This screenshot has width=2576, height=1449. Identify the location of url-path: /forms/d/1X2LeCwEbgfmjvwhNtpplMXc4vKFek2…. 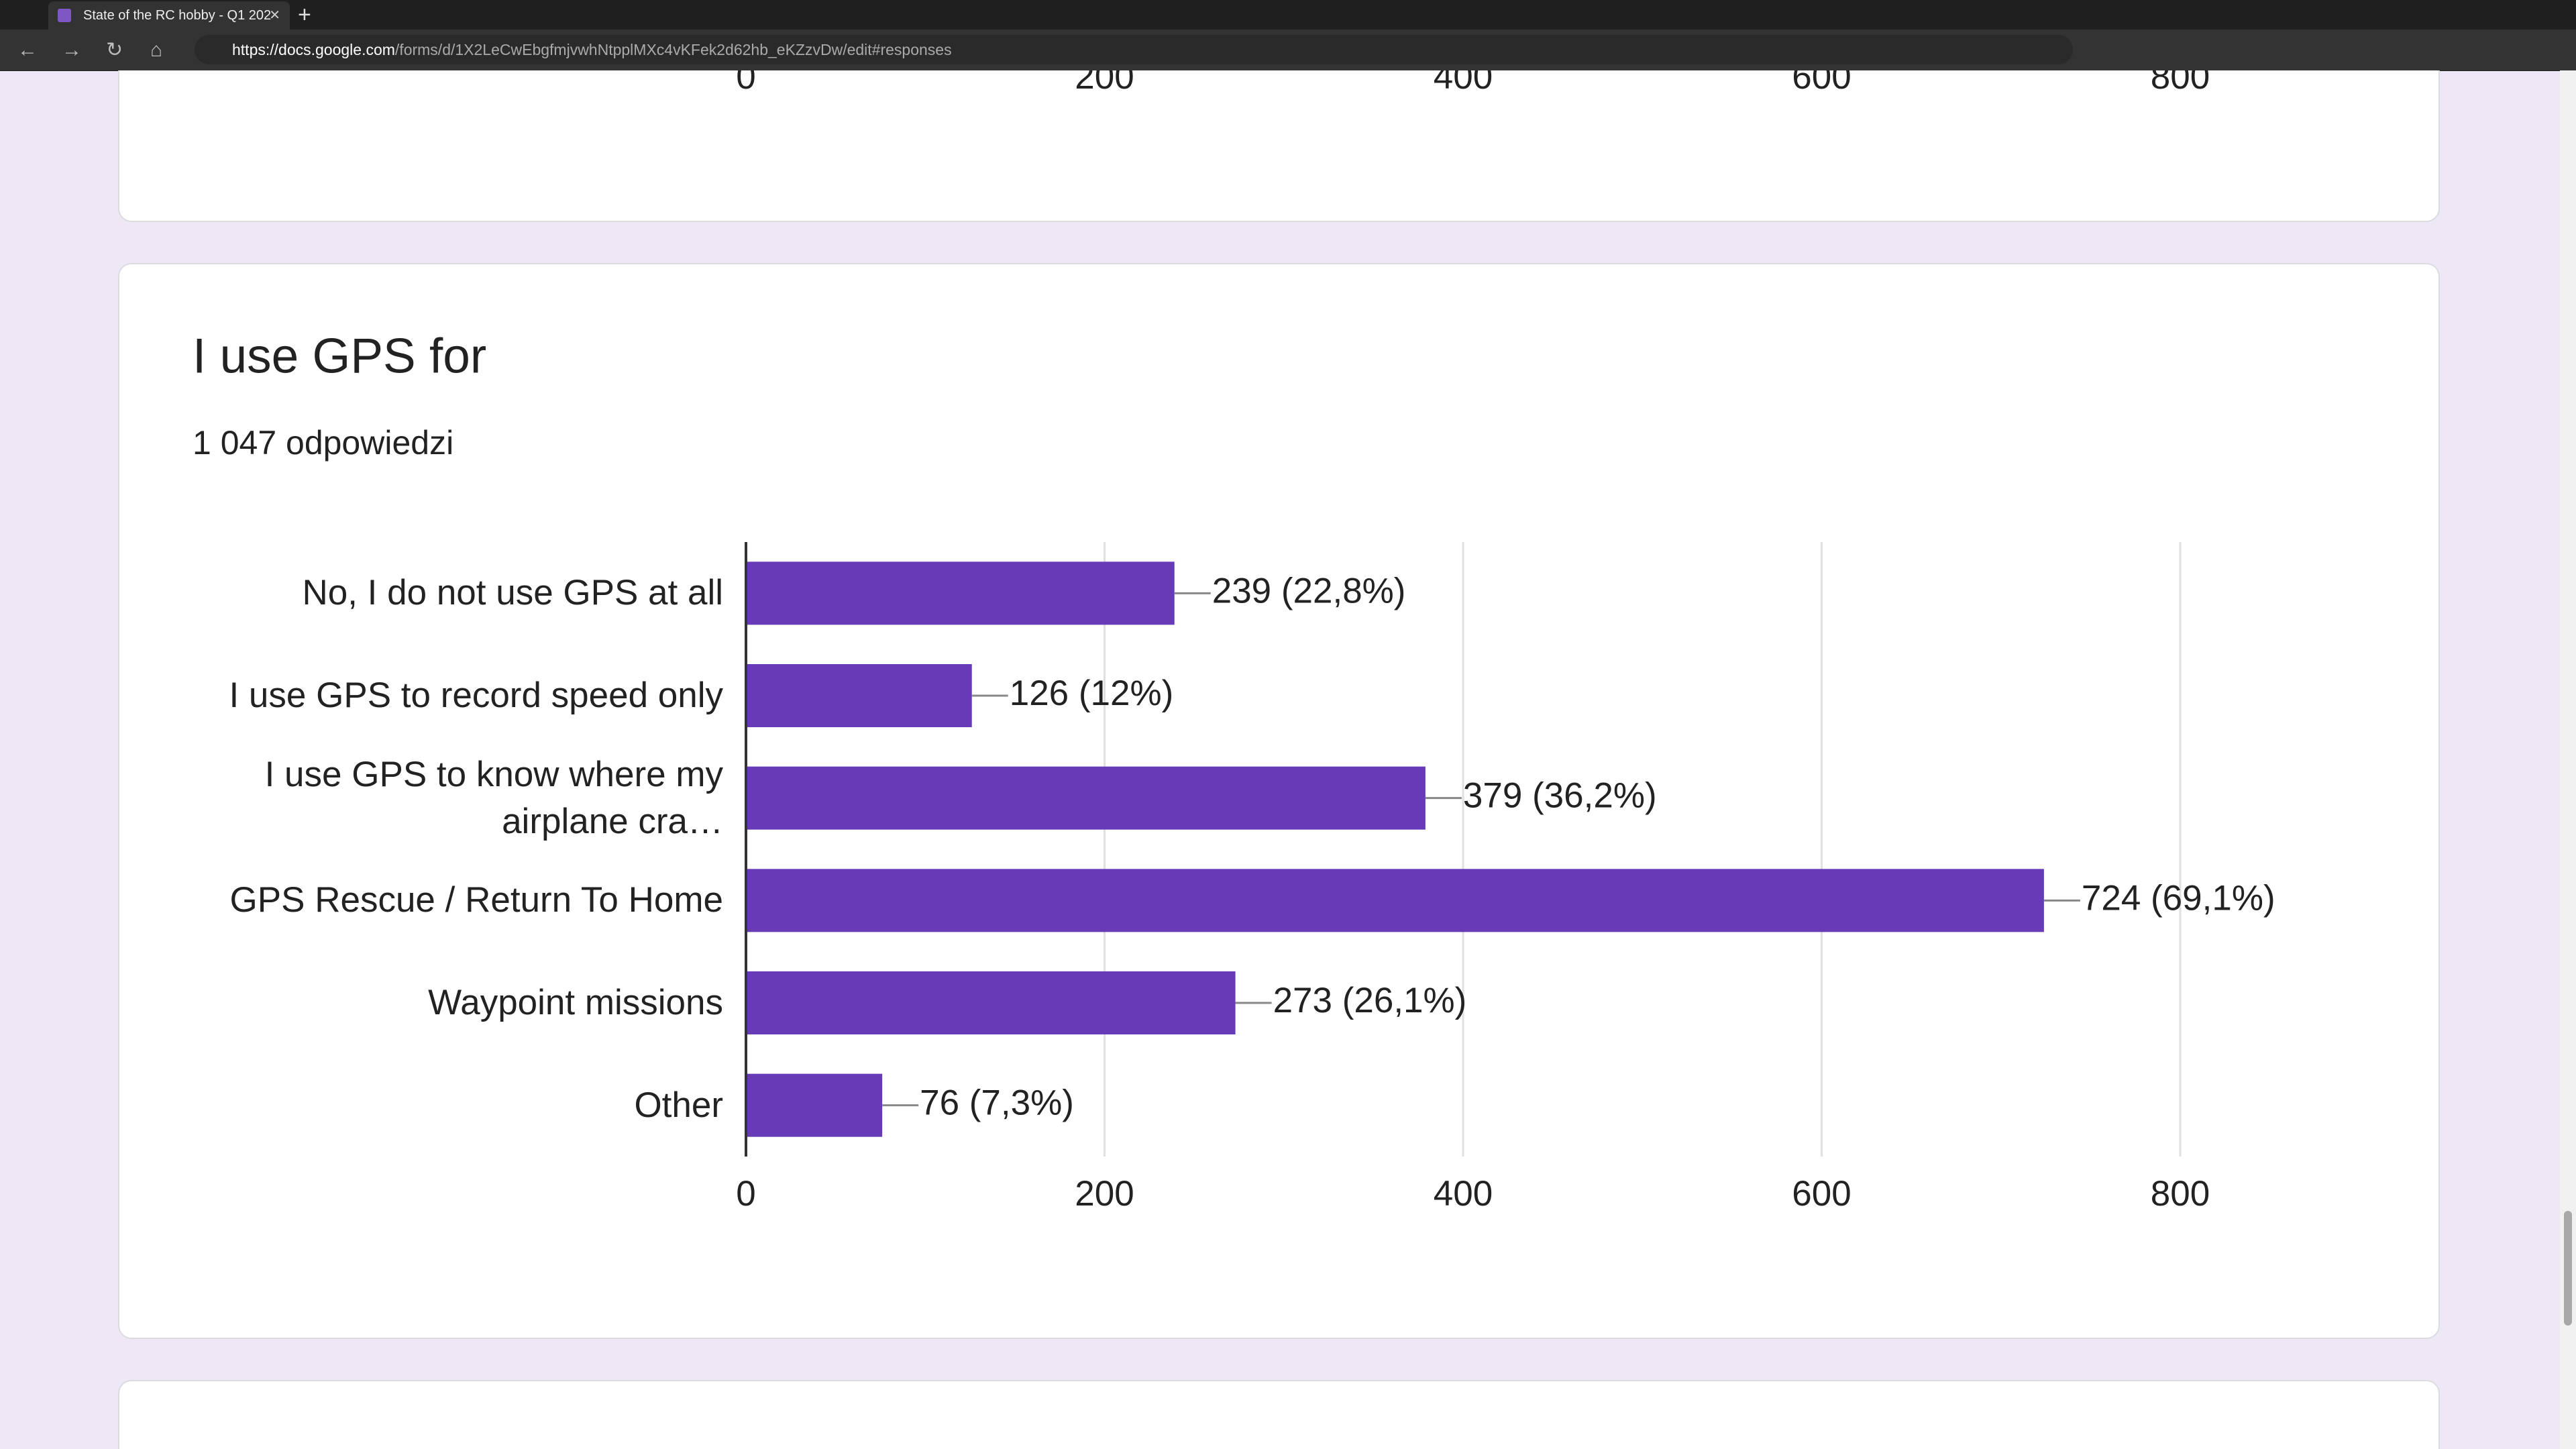
(673, 49).